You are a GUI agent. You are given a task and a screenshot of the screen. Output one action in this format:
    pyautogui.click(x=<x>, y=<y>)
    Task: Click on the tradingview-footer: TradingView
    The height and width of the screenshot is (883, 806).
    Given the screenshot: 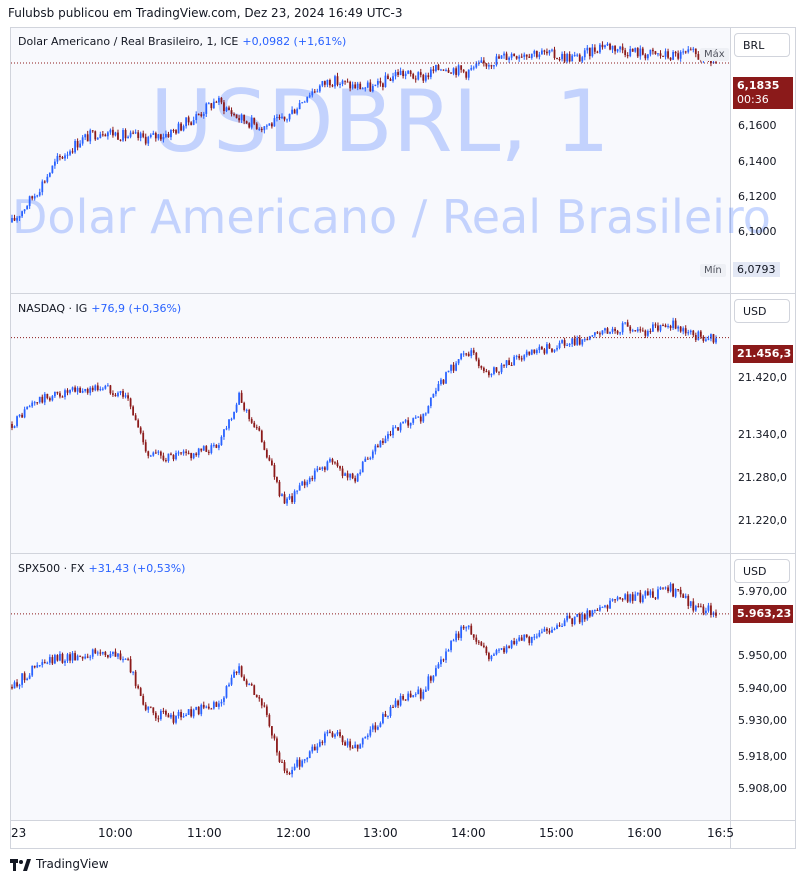 What is the action you would take?
    pyautogui.click(x=59, y=864)
    